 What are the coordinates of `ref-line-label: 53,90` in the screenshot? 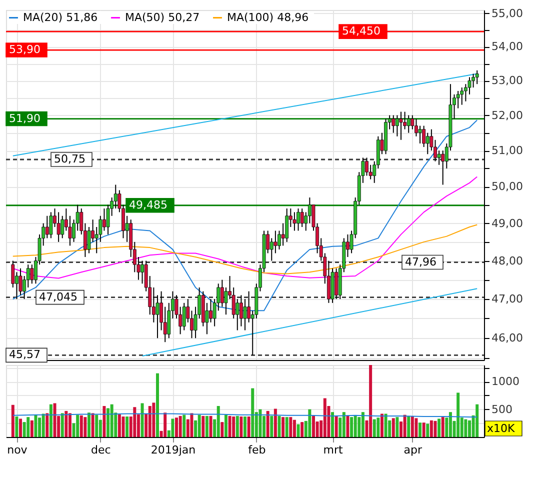 It's located at (24, 49).